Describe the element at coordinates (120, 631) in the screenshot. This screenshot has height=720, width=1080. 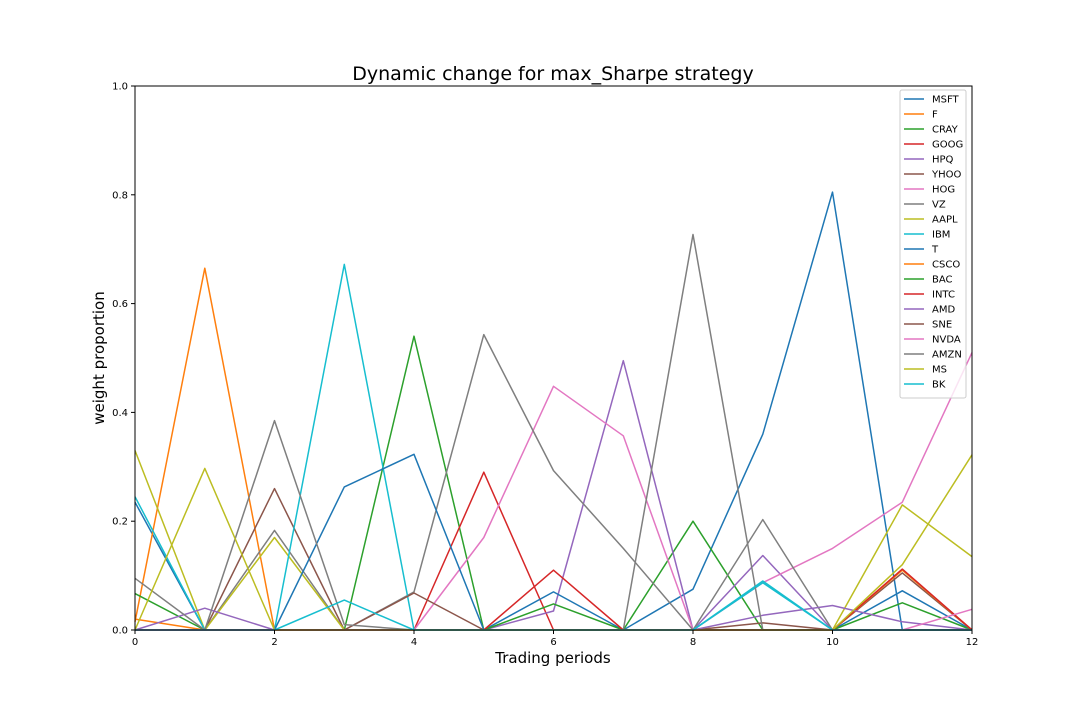
I see `y-tick-label: 0.0` at that location.